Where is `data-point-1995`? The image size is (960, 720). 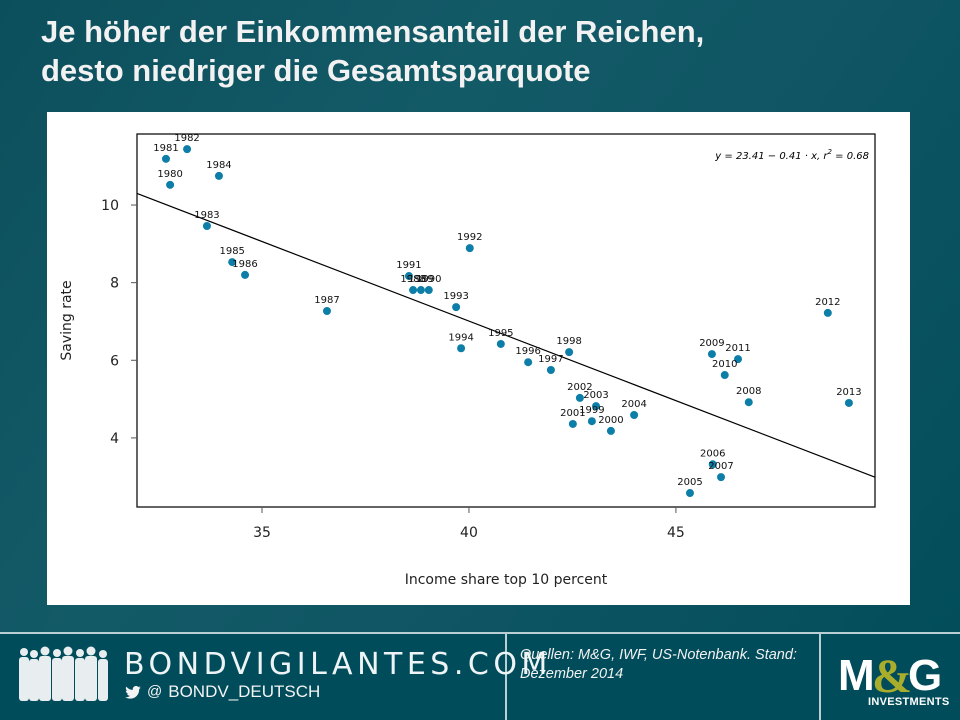 data-point-1995 is located at coordinates (500, 343).